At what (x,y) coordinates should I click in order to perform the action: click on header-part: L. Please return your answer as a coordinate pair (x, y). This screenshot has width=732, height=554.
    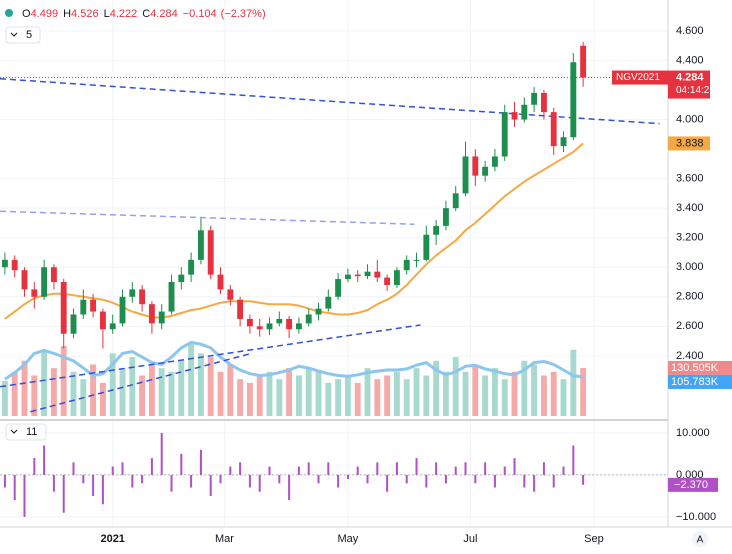
    Looking at the image, I should click on (107, 14).